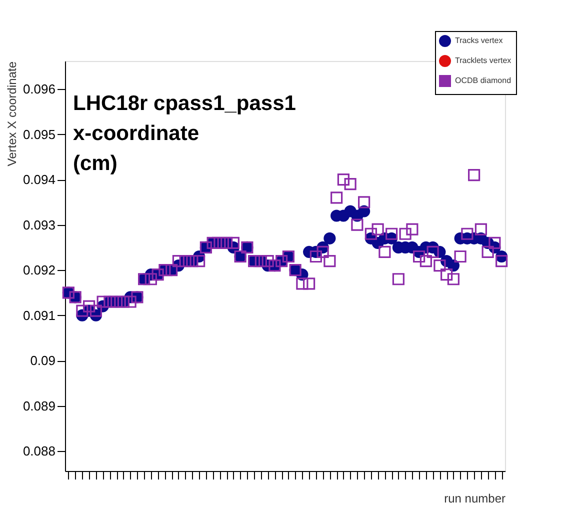 This screenshot has height=523, width=572. What do you see at coordinates (479, 40) in the screenshot?
I see `legend-label: Tracks vertex` at bounding box center [479, 40].